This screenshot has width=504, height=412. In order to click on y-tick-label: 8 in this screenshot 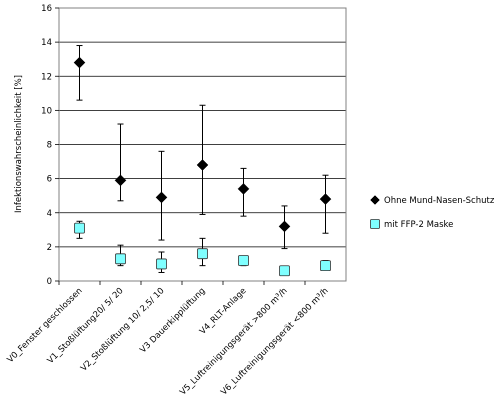, I will do `click(49, 146)`.